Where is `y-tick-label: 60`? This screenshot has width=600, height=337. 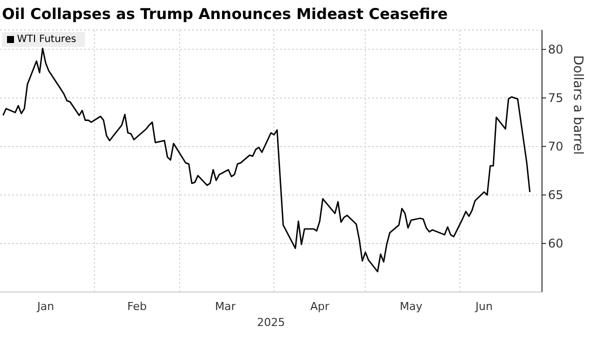 y-tick-label: 60 is located at coordinates (556, 243).